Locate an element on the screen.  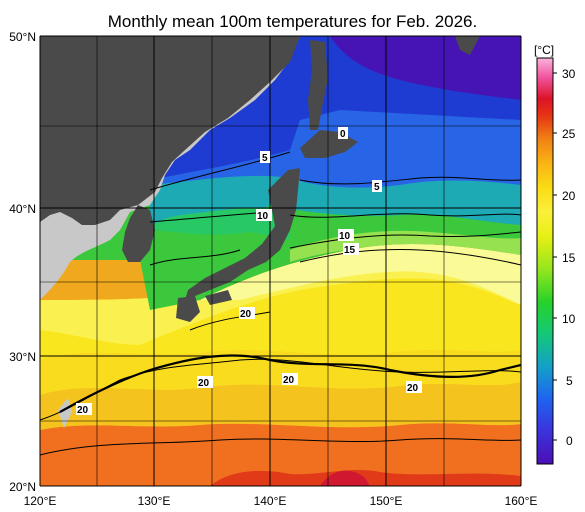
colorbar-tick-30: 30 is located at coordinates (569, 74).